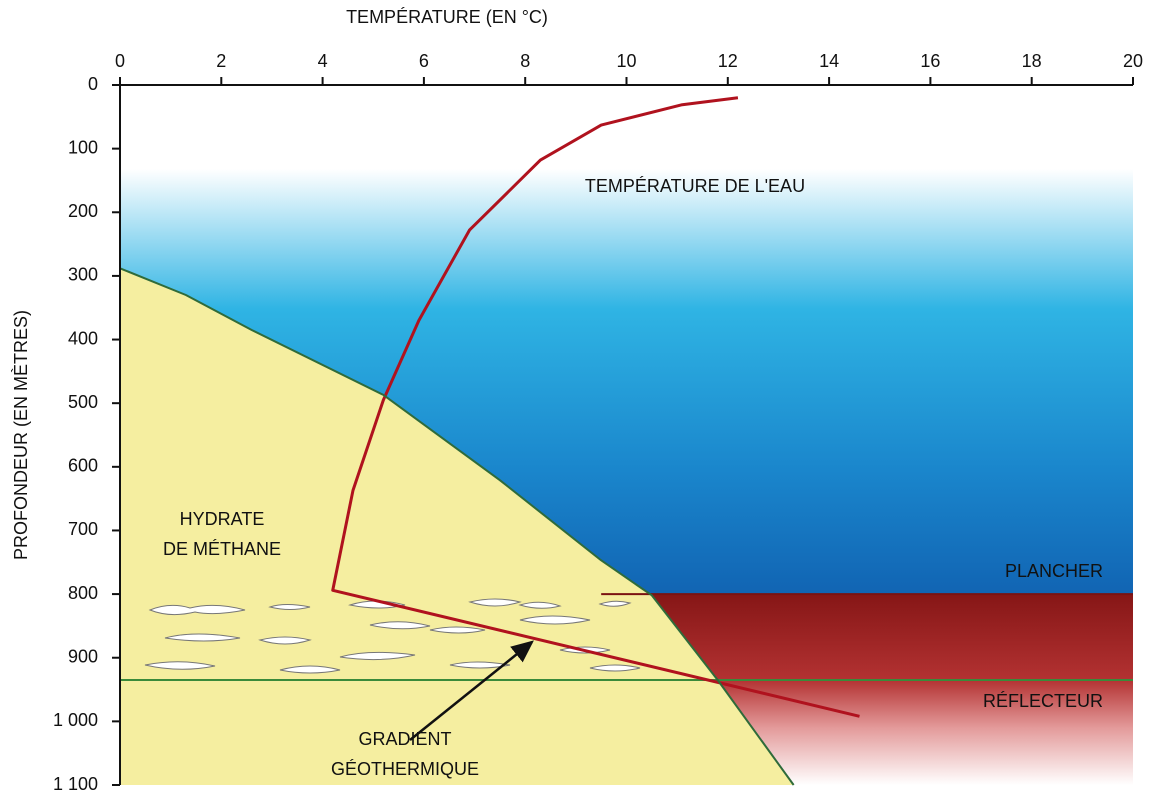  What do you see at coordinates (471, 690) in the screenshot?
I see `annotation-arrow` at bounding box center [471, 690].